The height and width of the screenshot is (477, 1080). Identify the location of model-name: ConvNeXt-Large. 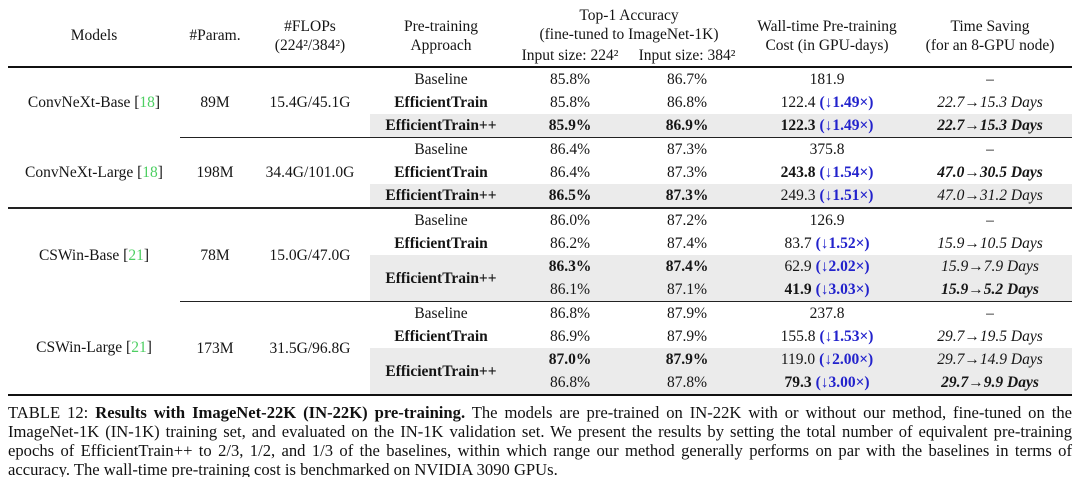
(79, 172).